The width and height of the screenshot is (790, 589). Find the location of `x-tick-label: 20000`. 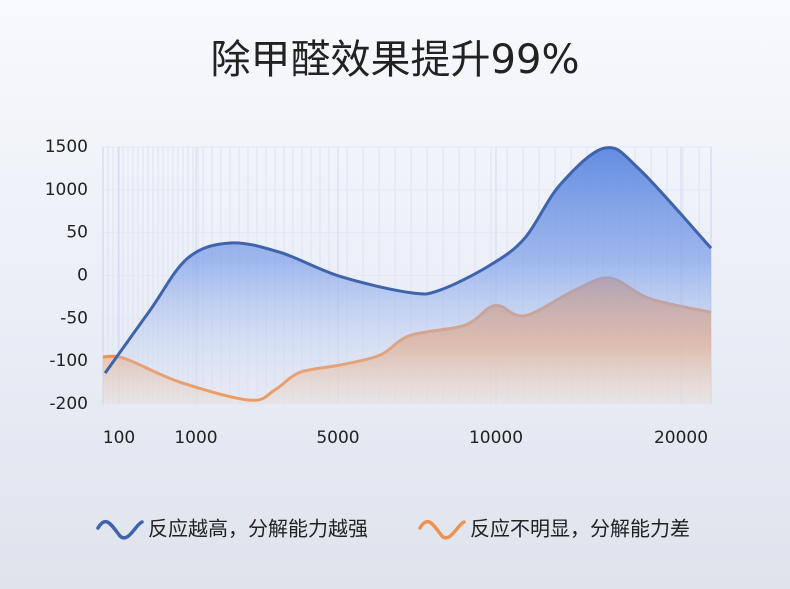

x-tick-label: 20000 is located at coordinates (681, 438).